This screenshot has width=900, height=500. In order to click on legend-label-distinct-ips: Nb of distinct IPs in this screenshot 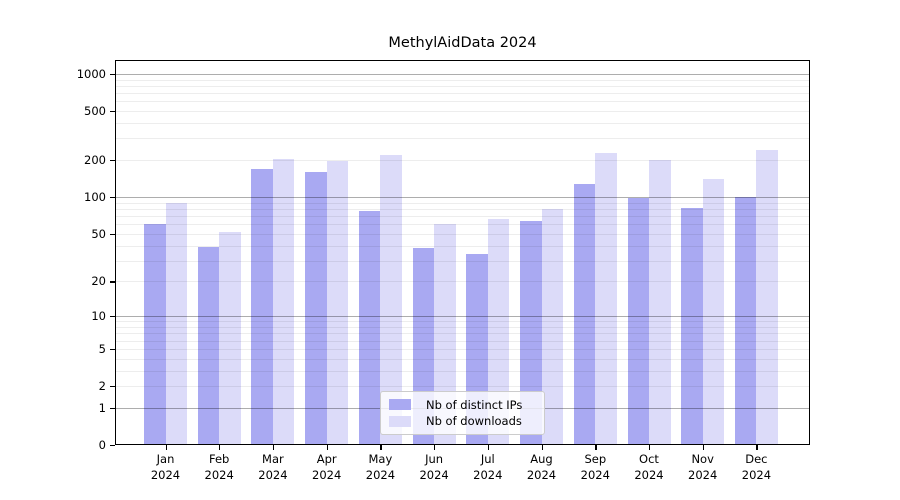, I will do `click(474, 404)`.